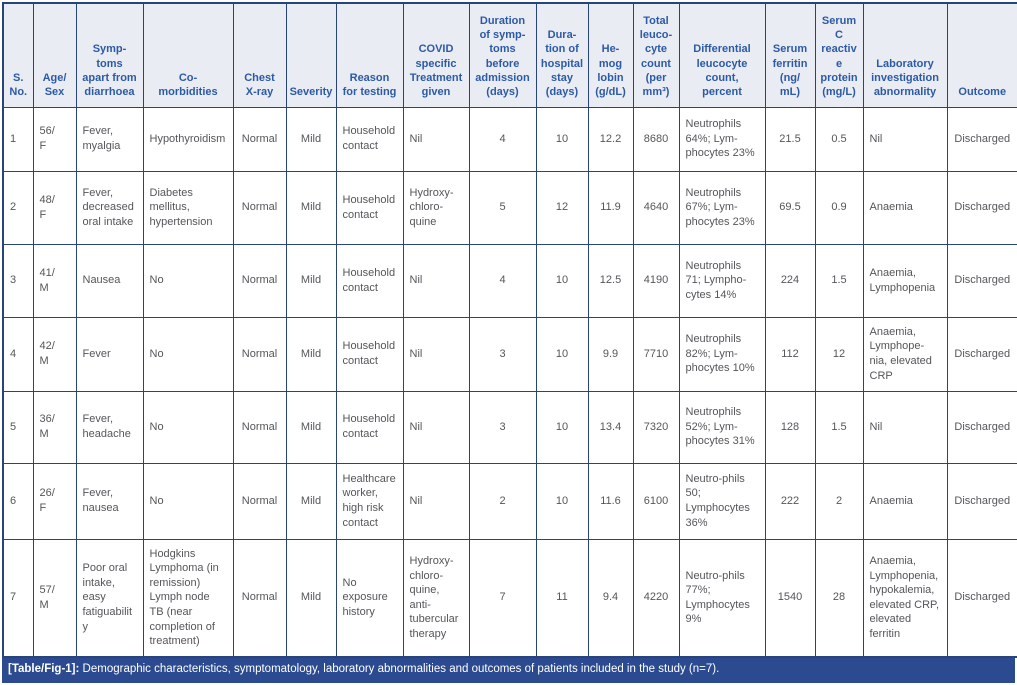 The width and height of the screenshot is (1017, 685). I want to click on cell-hemoglobin: 12.5, so click(610, 280).